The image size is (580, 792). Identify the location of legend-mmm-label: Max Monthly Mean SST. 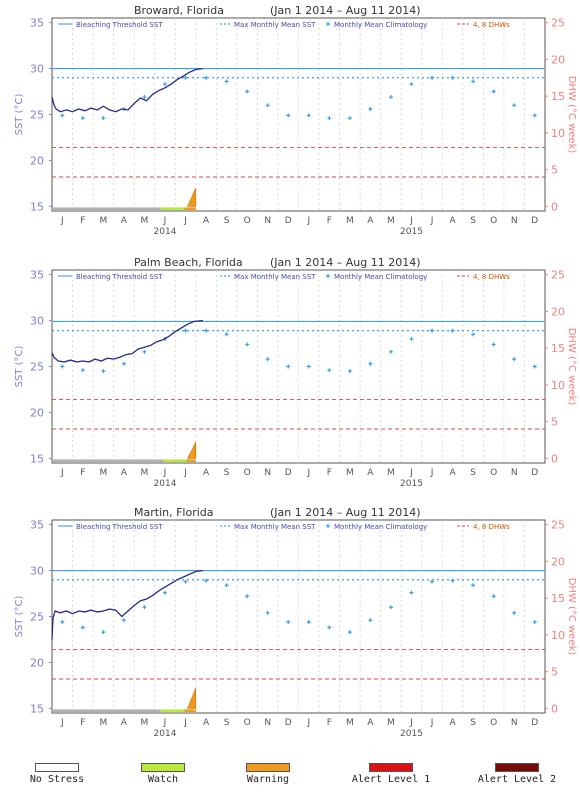
(275, 527).